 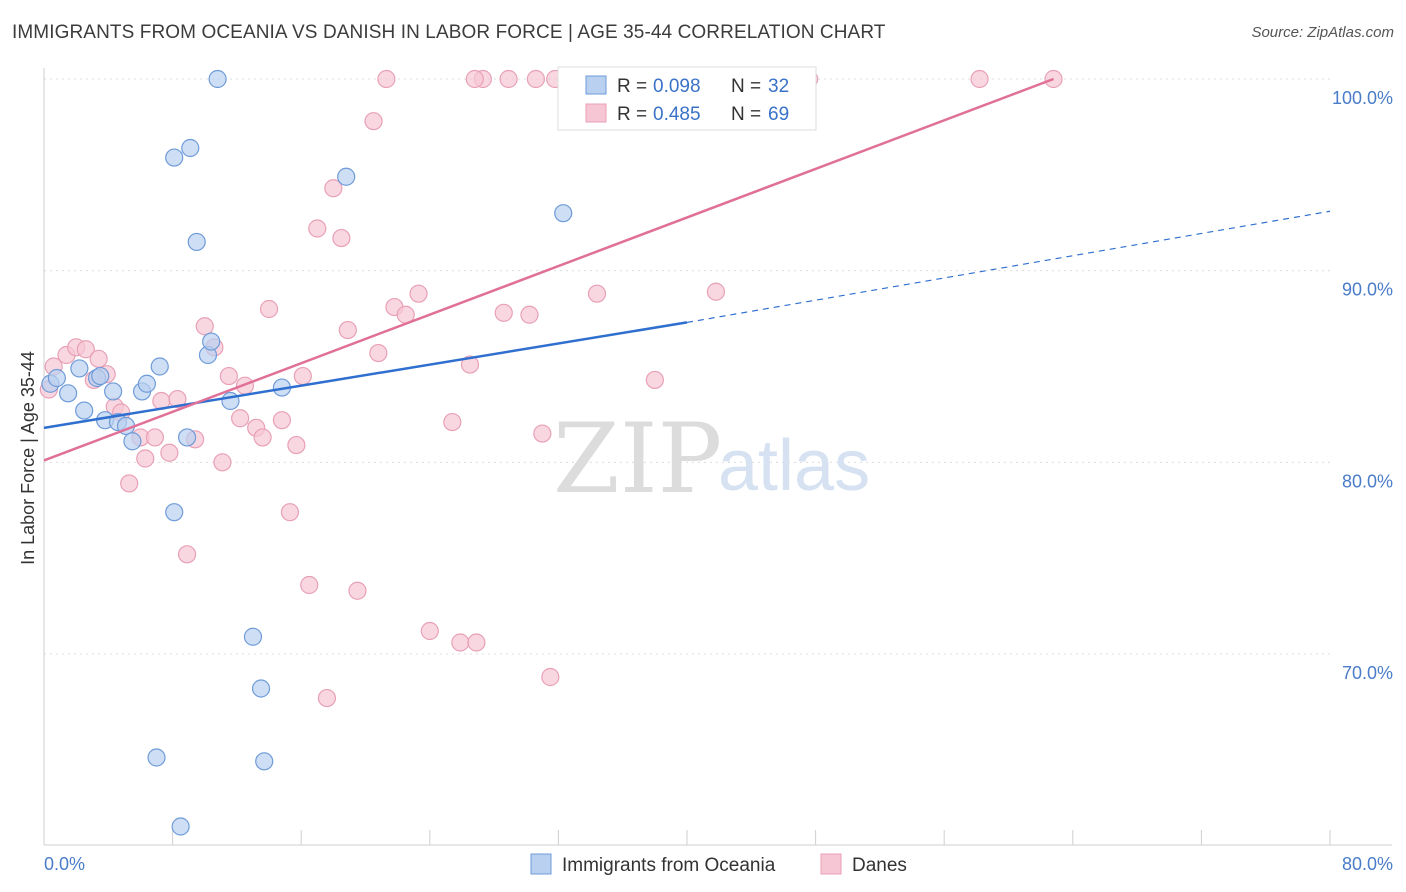 What do you see at coordinates (541, 864) in the screenshot?
I see `bottom-legend-swatch-oceania` at bounding box center [541, 864].